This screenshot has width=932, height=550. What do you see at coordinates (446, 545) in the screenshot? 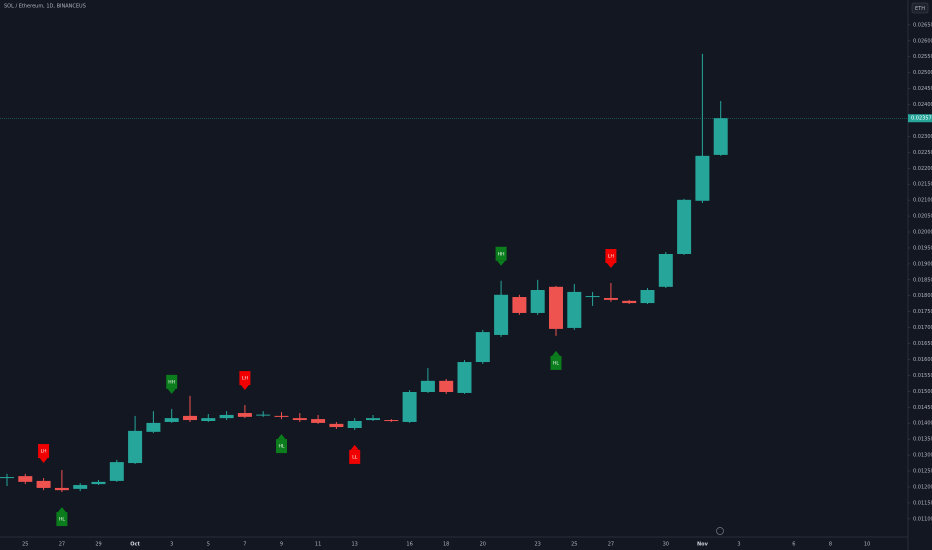
I see `x-tick-label: 18` at bounding box center [446, 545].